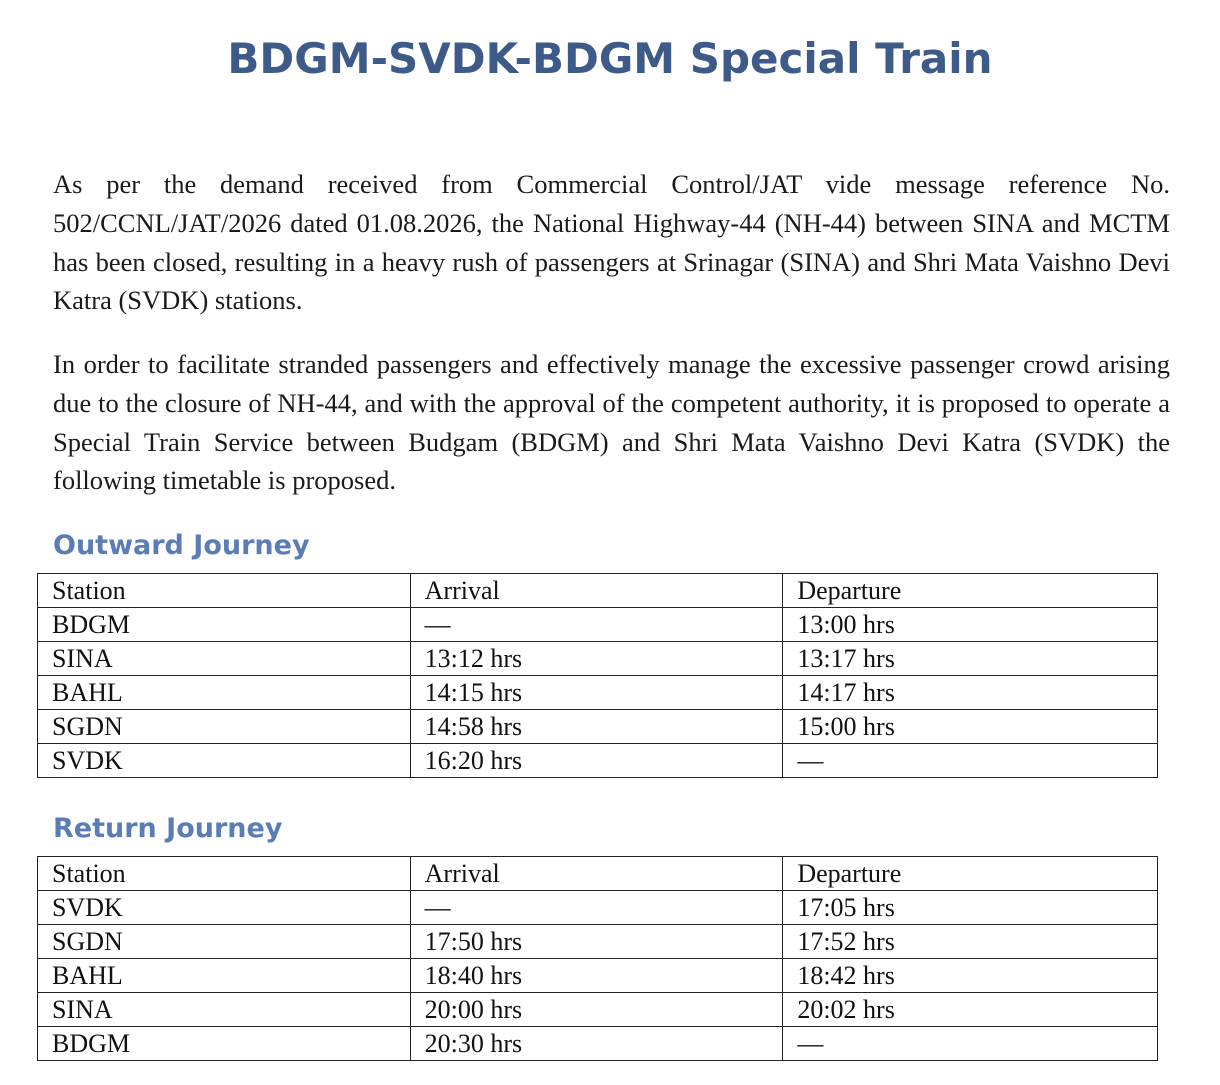 Image resolution: width=1220 pixels, height=1085 pixels. What do you see at coordinates (970, 941) in the screenshot?
I see `departure-cell: 17:52 hrs` at bounding box center [970, 941].